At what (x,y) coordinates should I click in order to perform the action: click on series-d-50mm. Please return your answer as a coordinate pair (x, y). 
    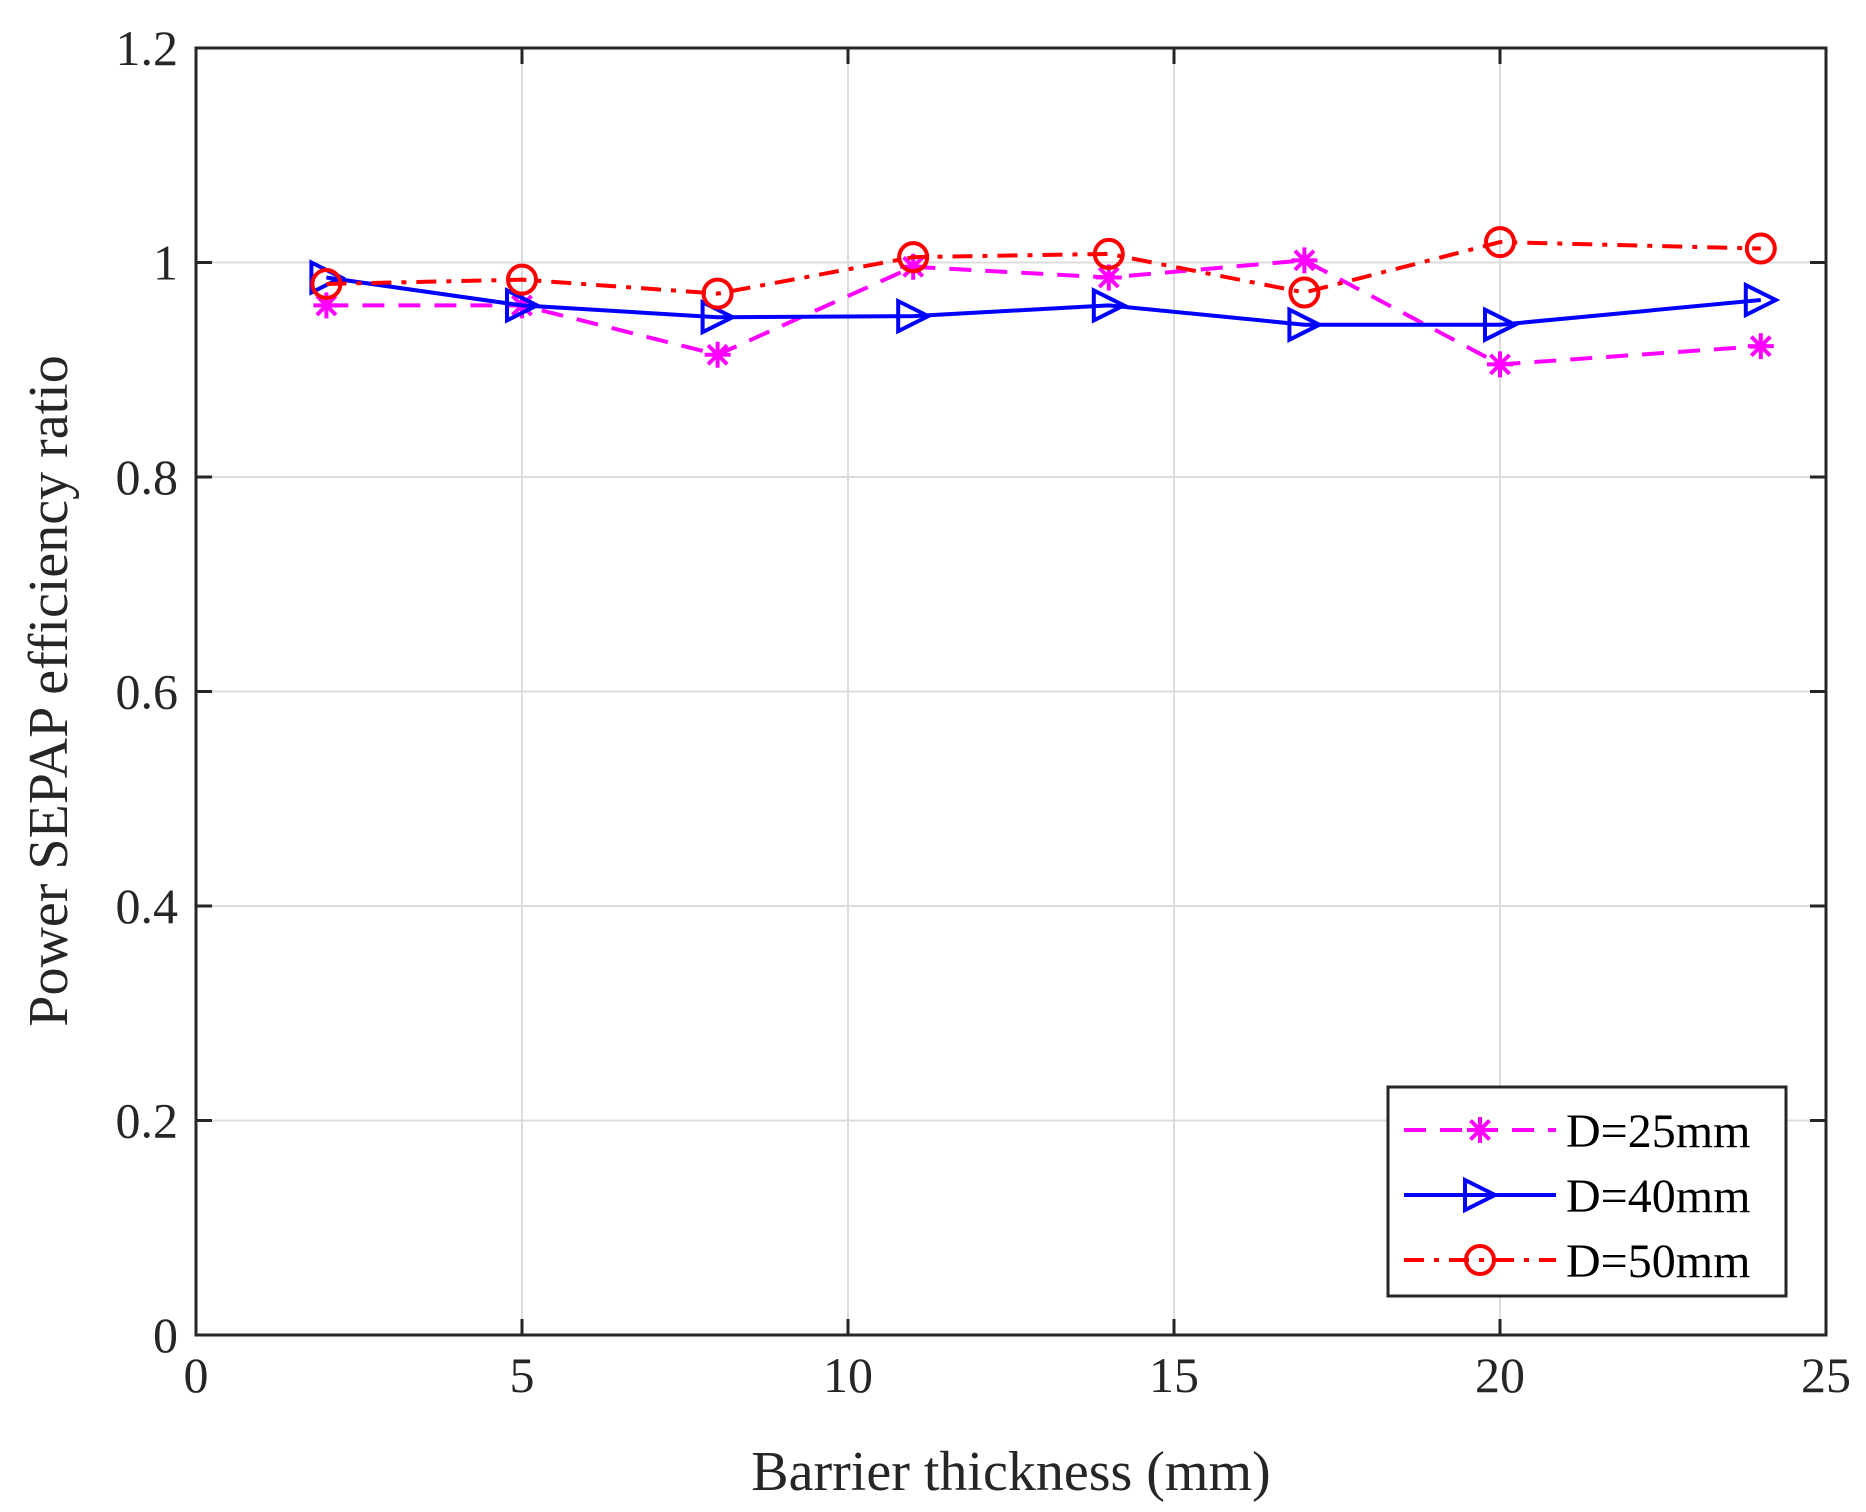
    Looking at the image, I should click on (1043, 268).